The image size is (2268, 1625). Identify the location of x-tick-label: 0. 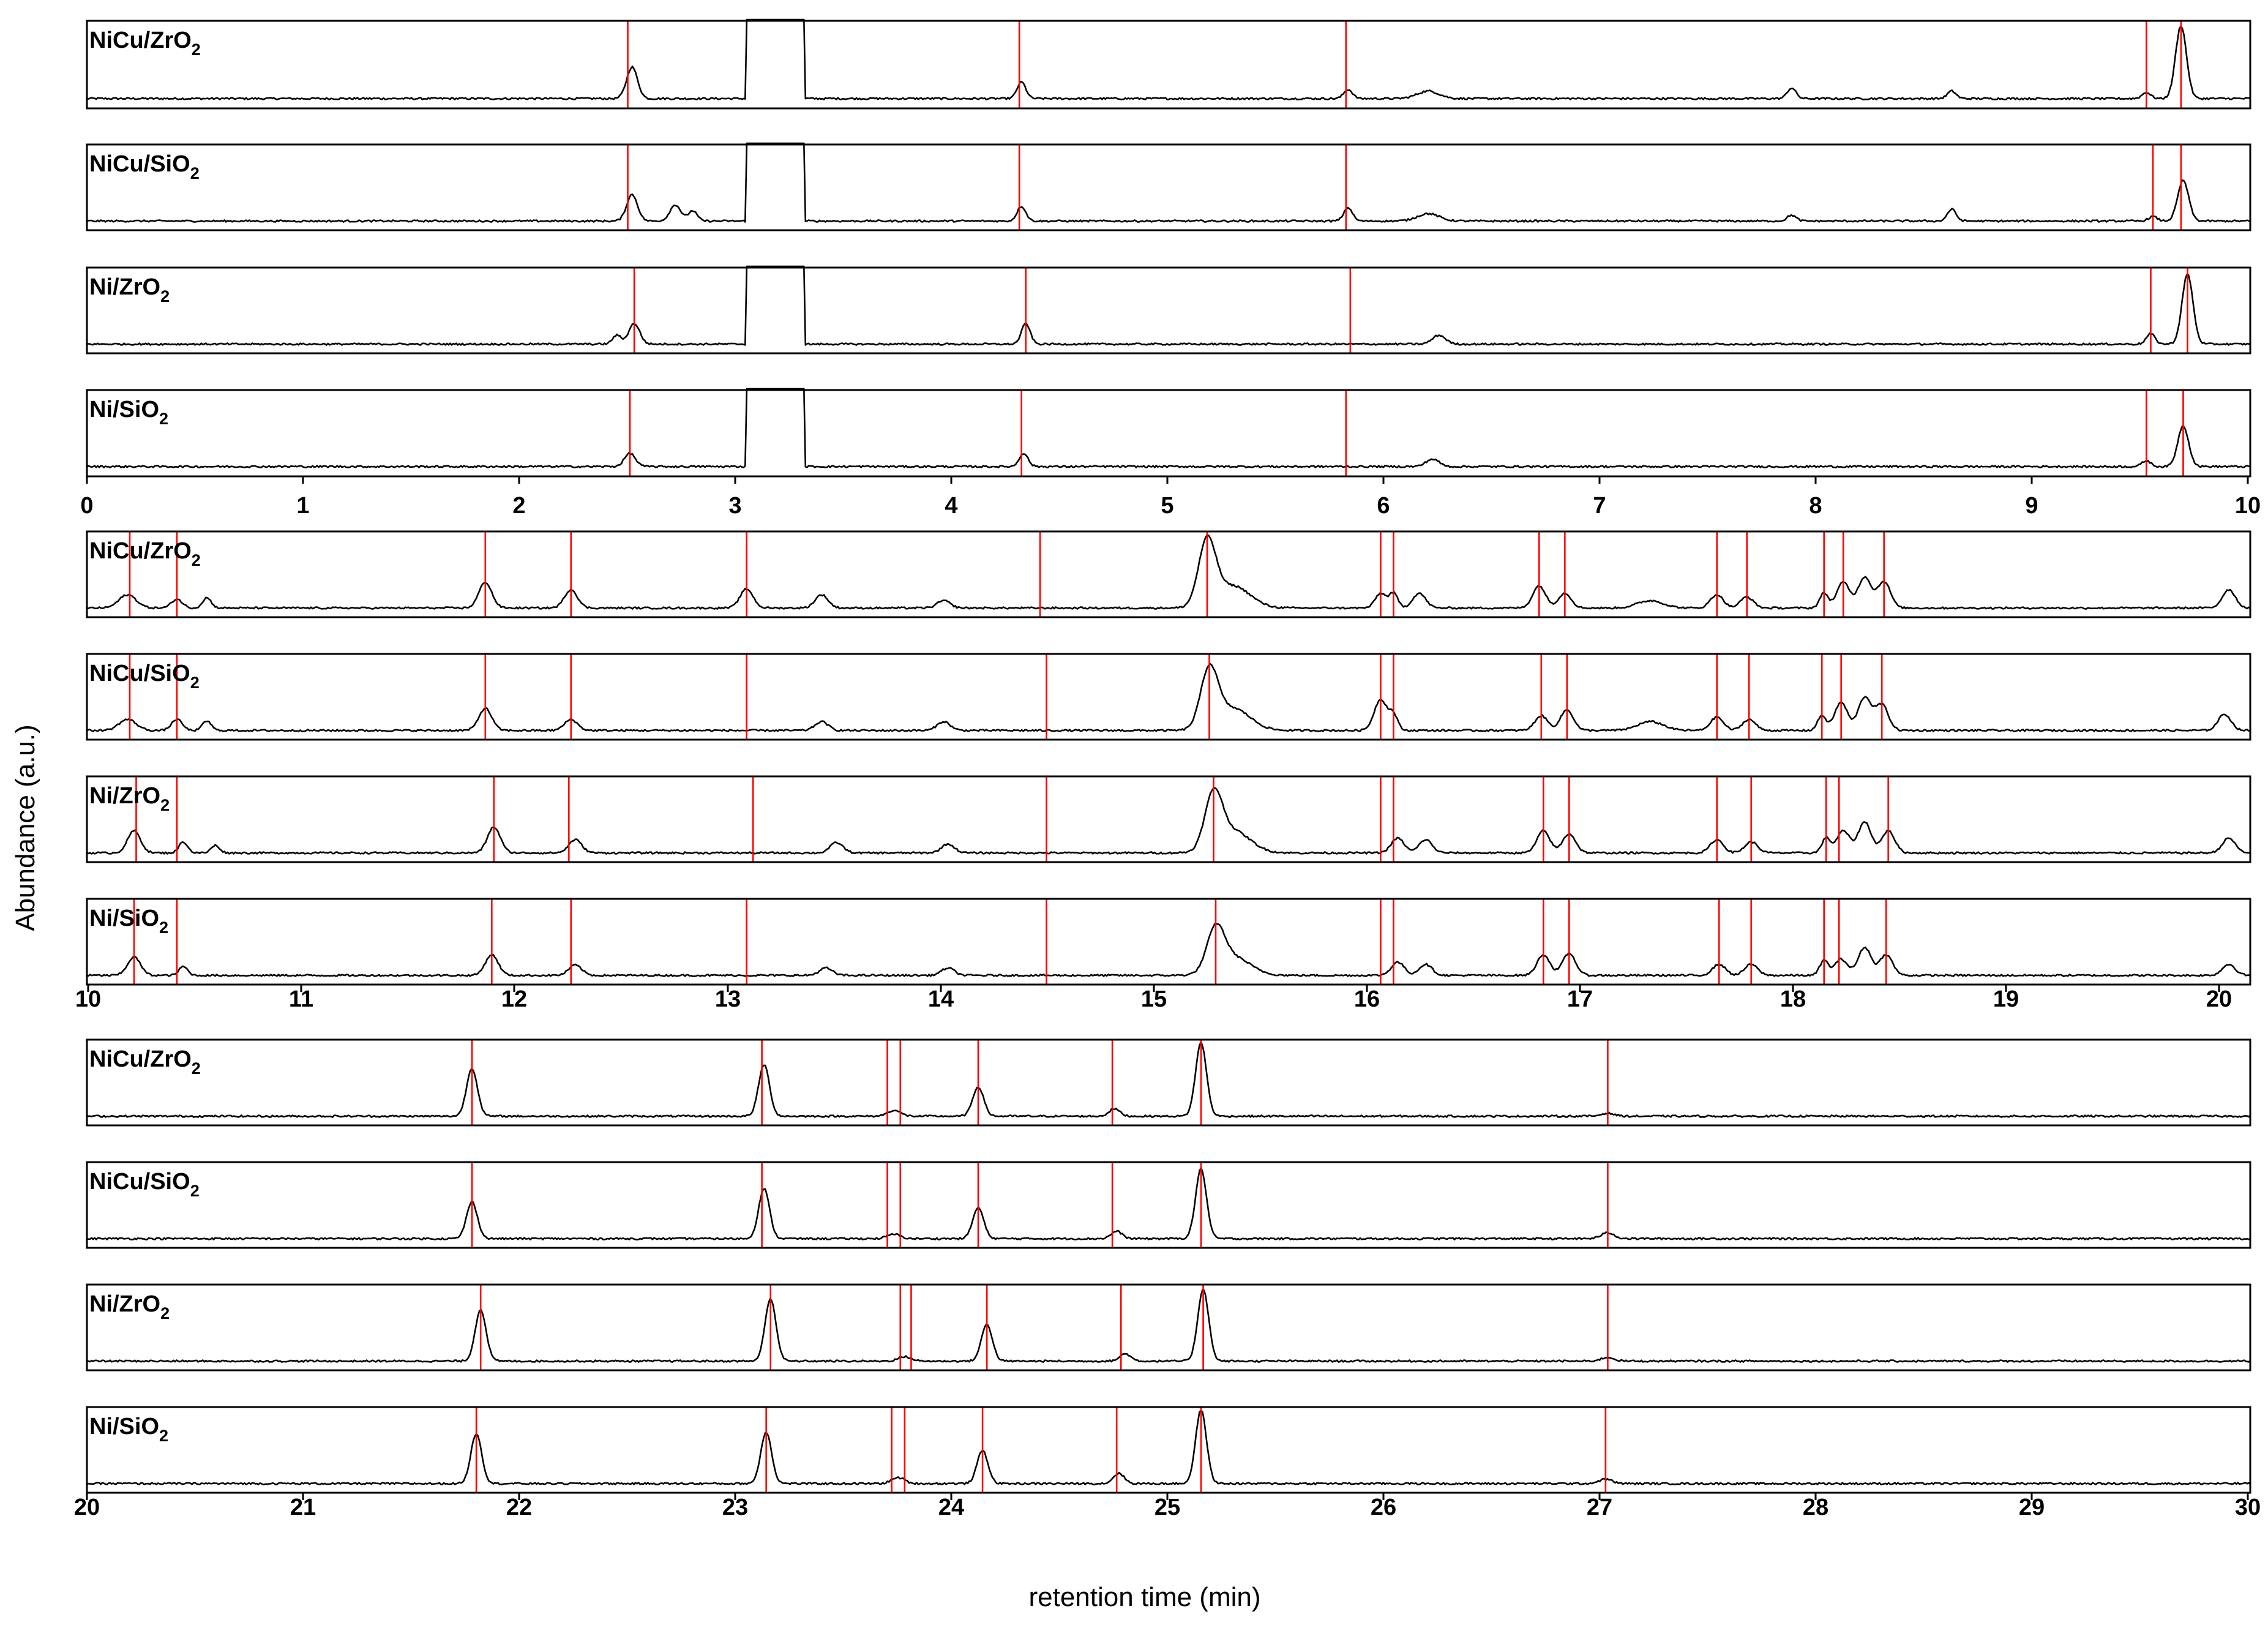
(86, 506).